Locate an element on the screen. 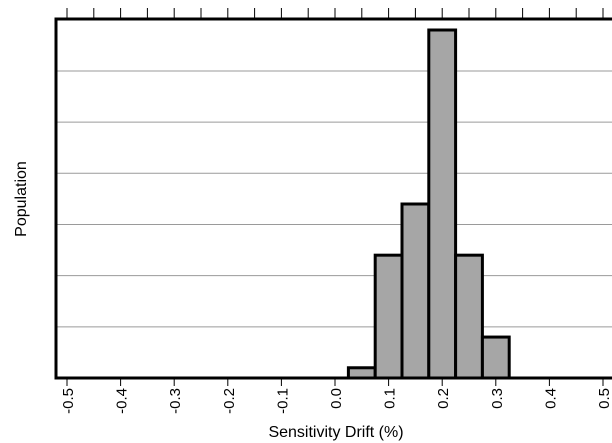  x-tick-label-4: -0.1 is located at coordinates (282, 401).